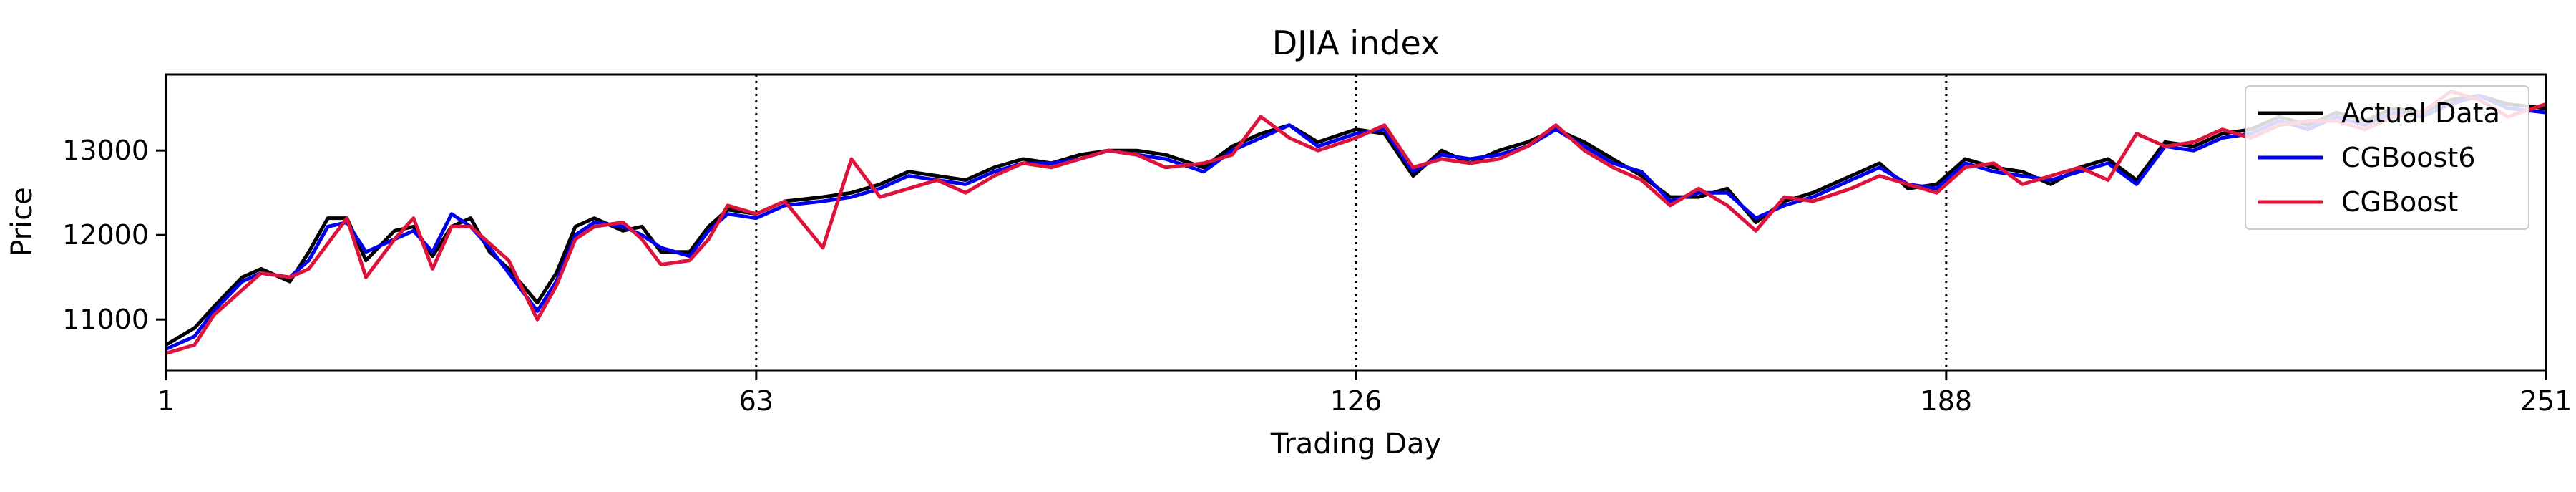 The image size is (2576, 492). What do you see at coordinates (105, 319) in the screenshot?
I see `y-tick-label-11000: 11000` at bounding box center [105, 319].